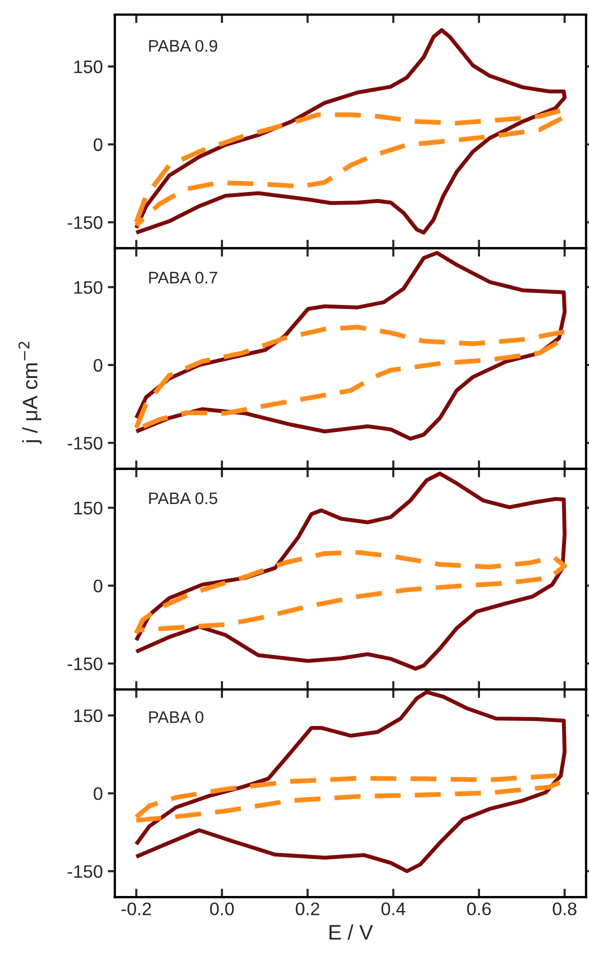 This screenshot has height=972, width=589. What do you see at coordinates (351, 932) in the screenshot?
I see `x-axis-title: E / V` at bounding box center [351, 932].